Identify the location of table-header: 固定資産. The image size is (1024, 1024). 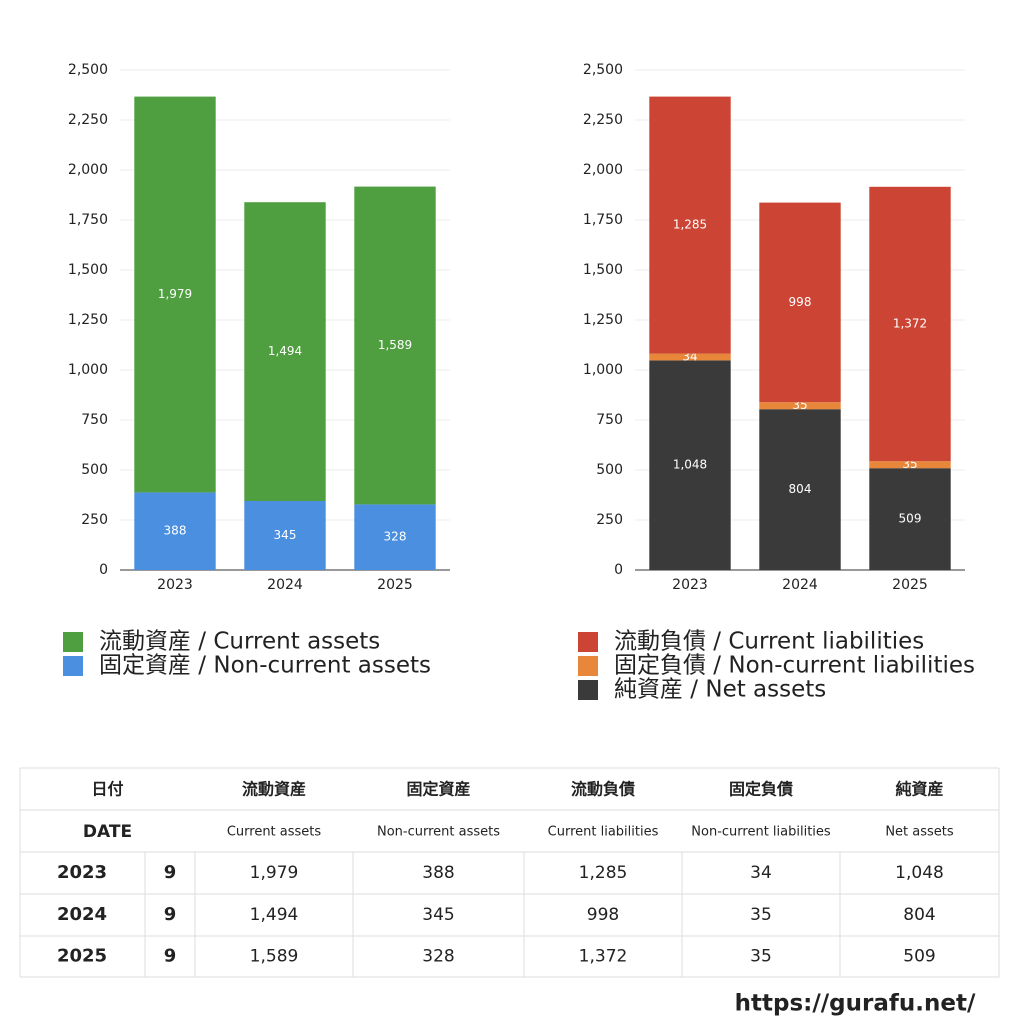
(438, 789).